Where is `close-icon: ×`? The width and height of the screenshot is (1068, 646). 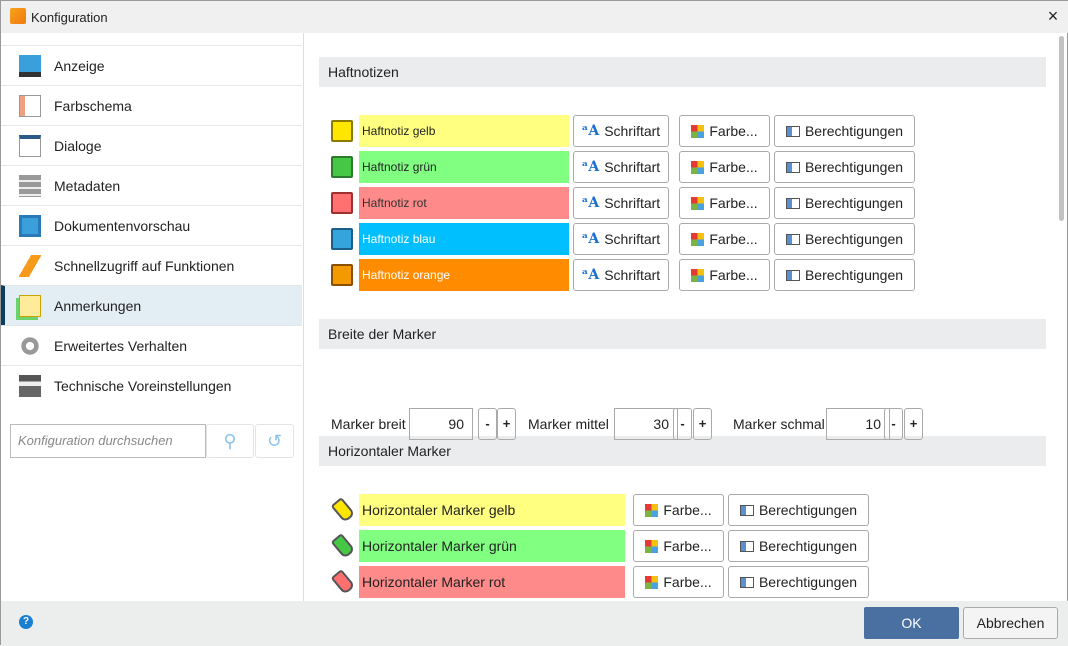
close-icon: × is located at coordinates (1053, 16).